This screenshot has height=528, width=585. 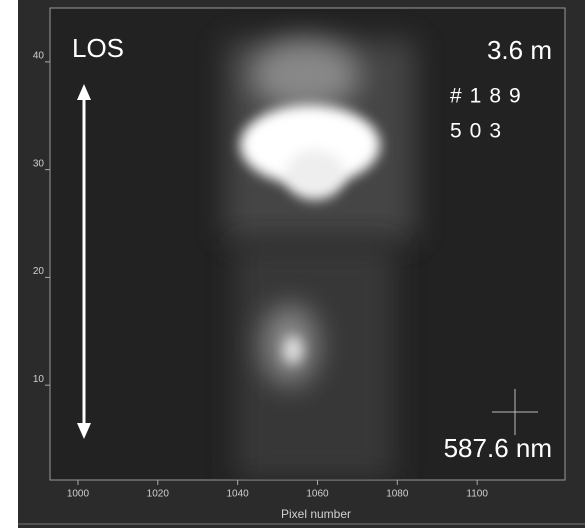 What do you see at coordinates (397, 494) in the screenshot?
I see `x-tick-label: 1080` at bounding box center [397, 494].